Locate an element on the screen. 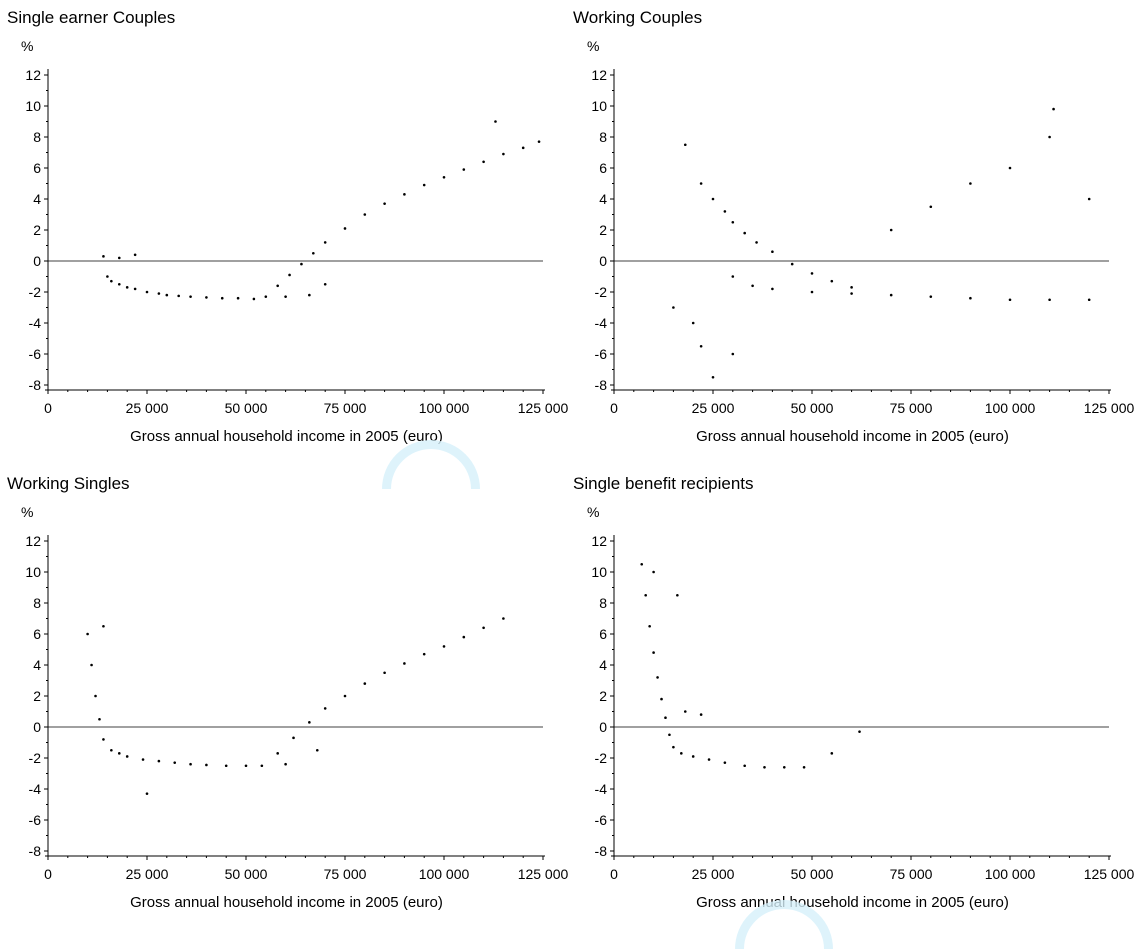 The image size is (1146, 949). chart-title: Single benefit recipients is located at coordinates (663, 483).